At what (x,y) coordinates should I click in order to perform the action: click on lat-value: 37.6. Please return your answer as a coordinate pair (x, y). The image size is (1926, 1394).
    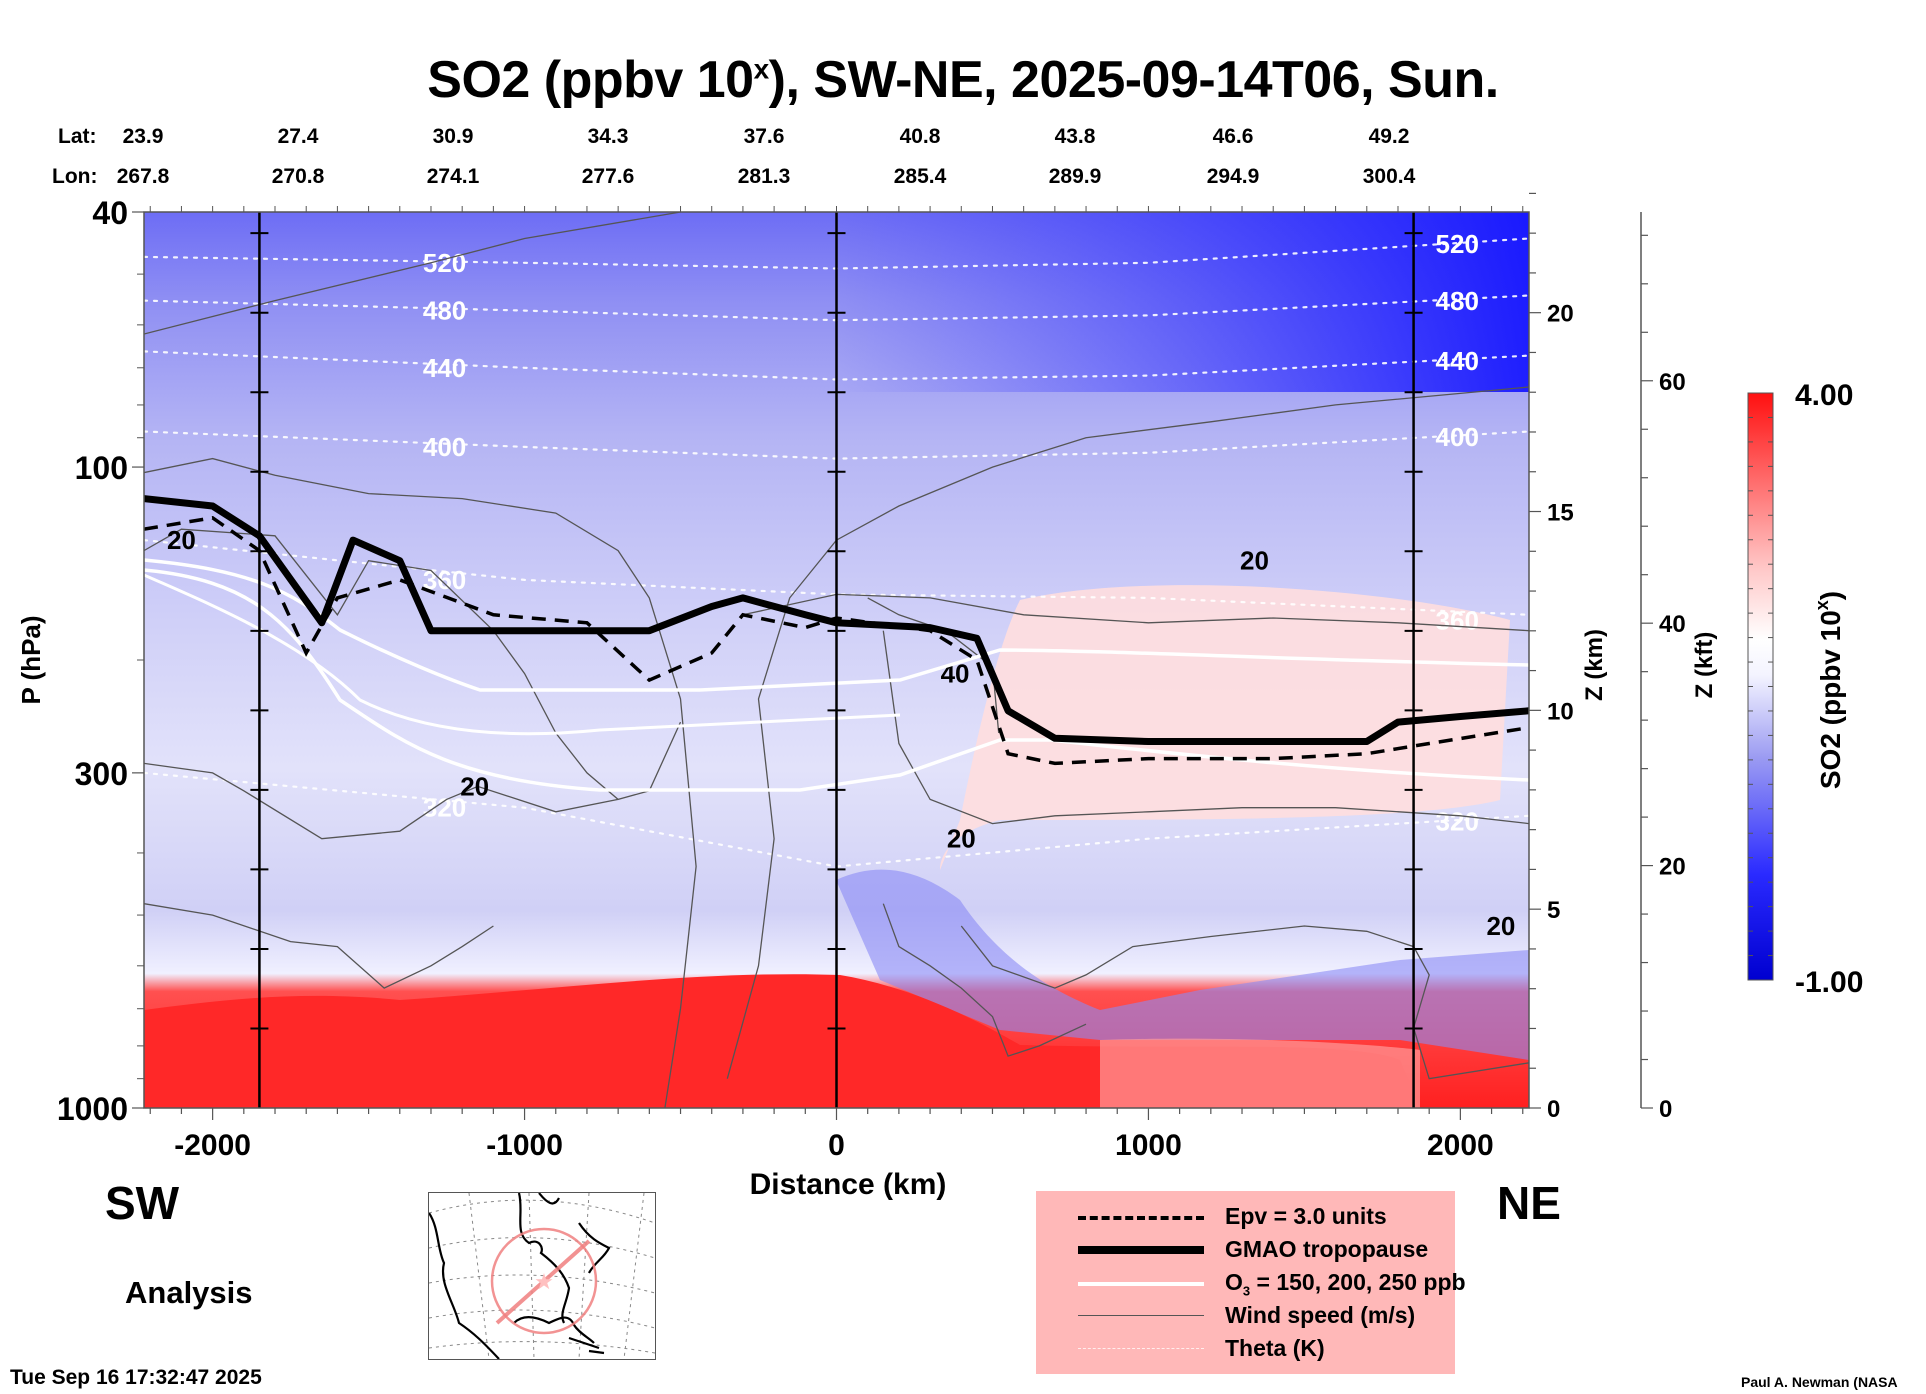
    Looking at the image, I should click on (764, 136).